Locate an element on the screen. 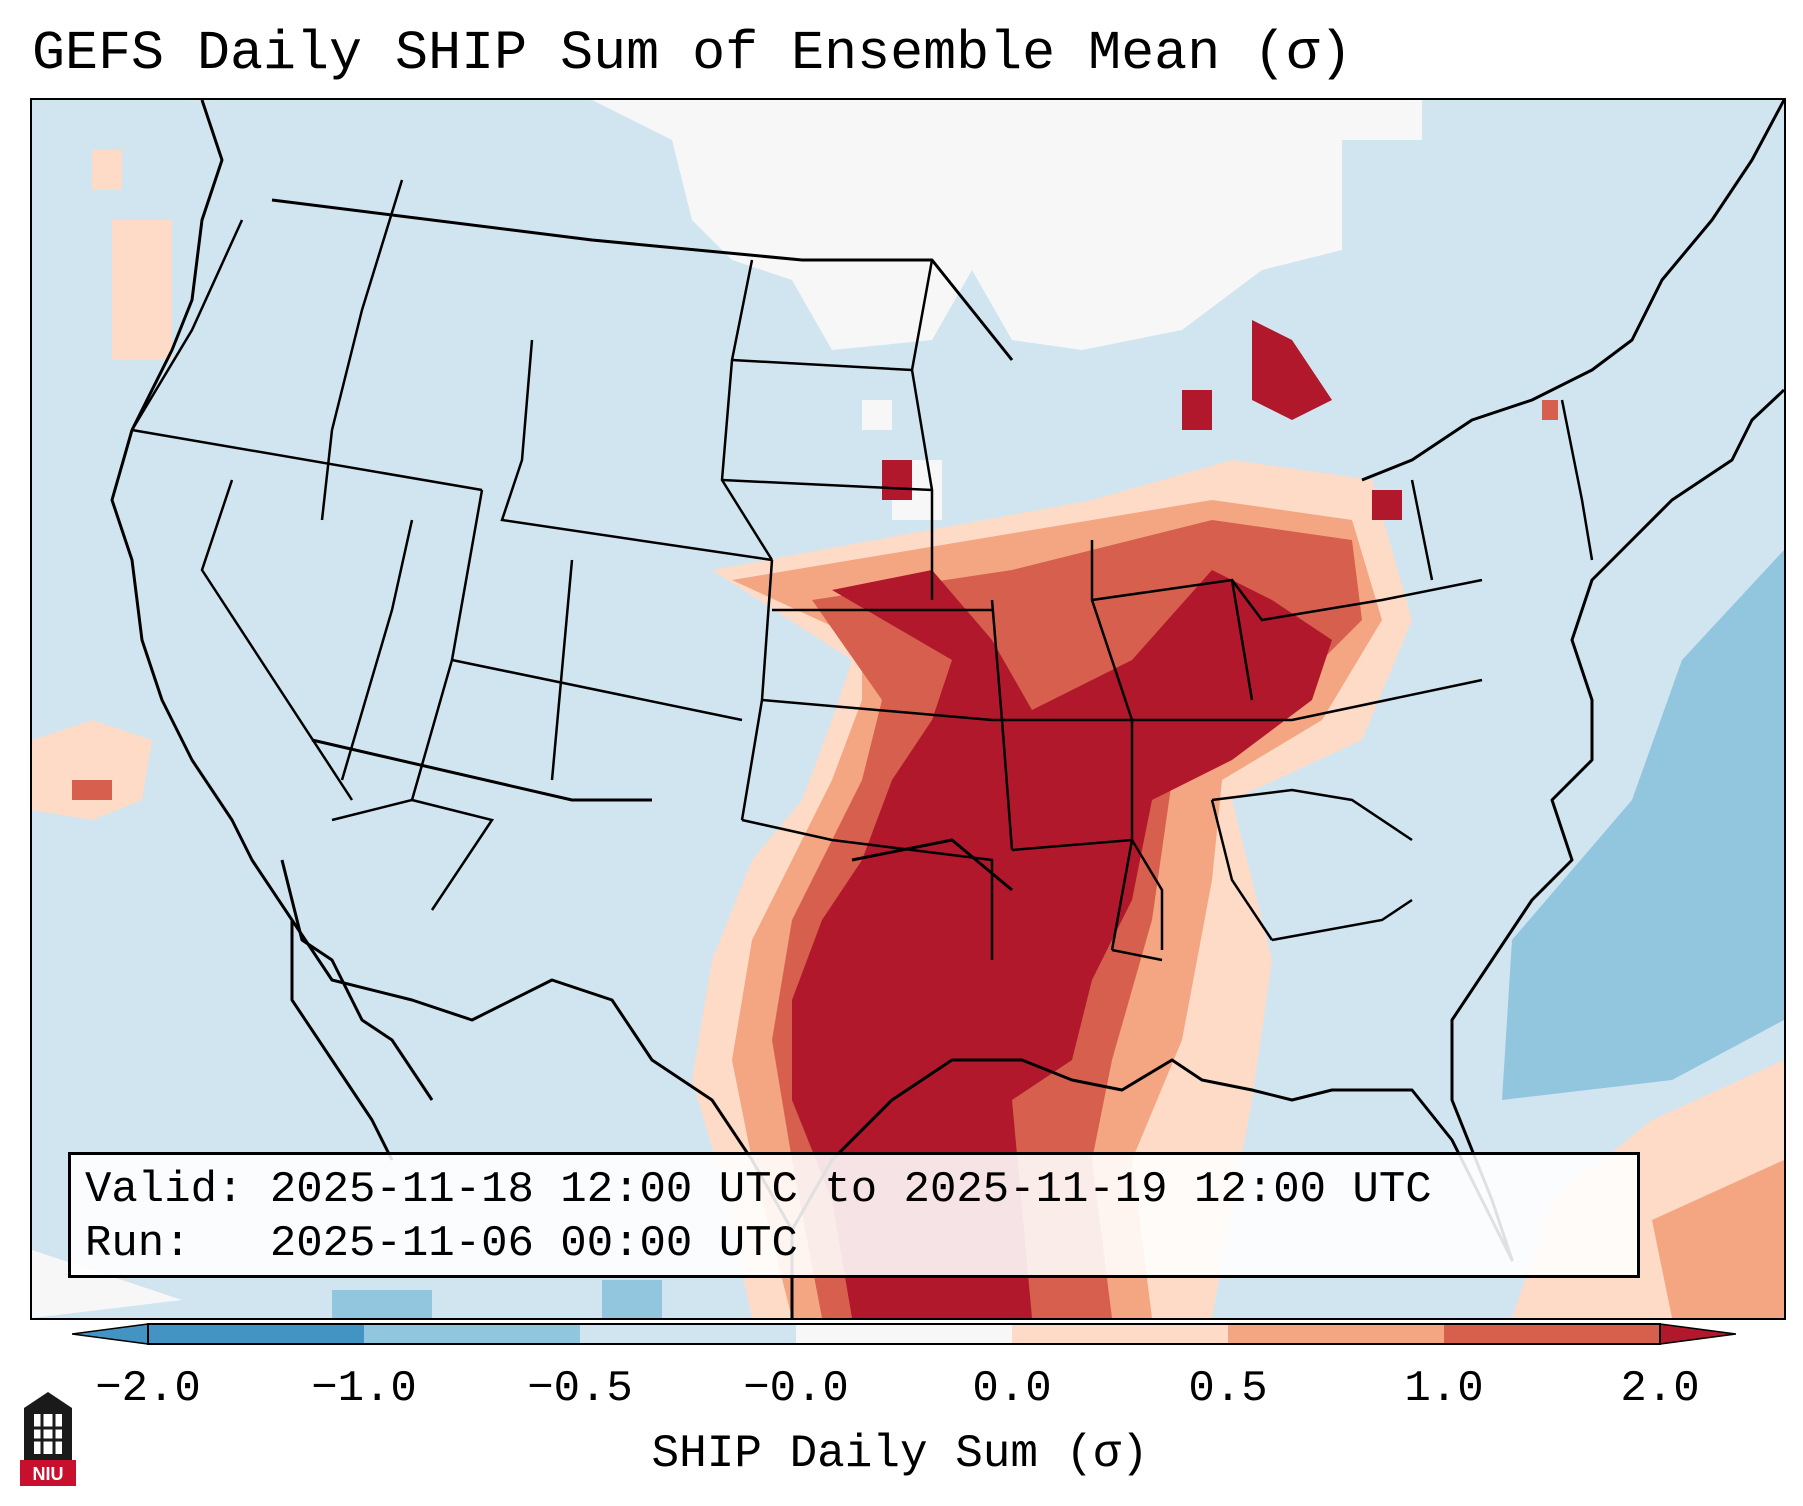 This screenshot has height=1506, width=1803. colorbar-tick: −2.0 is located at coordinates (148, 1389).